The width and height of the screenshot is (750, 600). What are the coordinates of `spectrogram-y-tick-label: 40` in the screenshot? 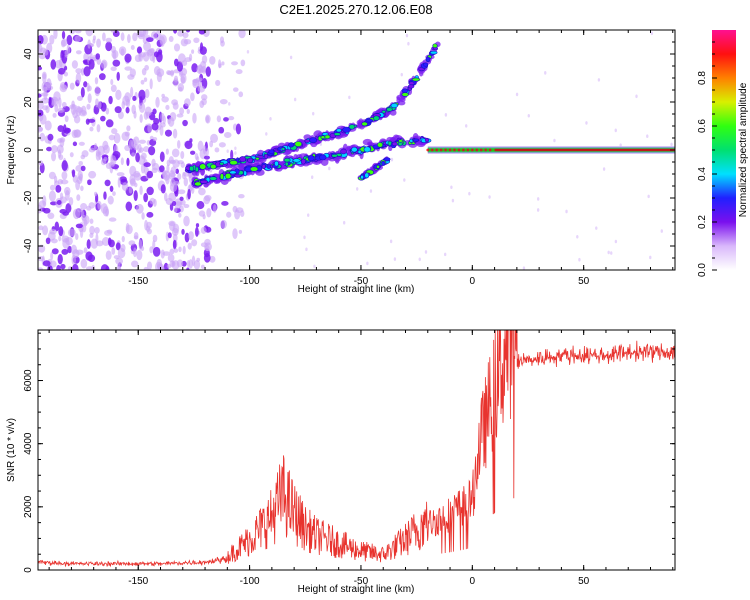 It's located at (28, 54).